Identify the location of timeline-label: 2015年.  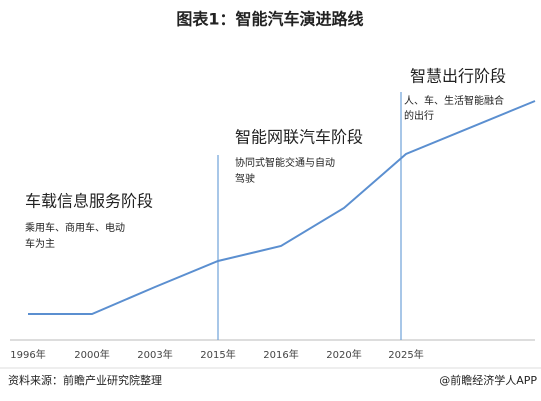
(217, 354).